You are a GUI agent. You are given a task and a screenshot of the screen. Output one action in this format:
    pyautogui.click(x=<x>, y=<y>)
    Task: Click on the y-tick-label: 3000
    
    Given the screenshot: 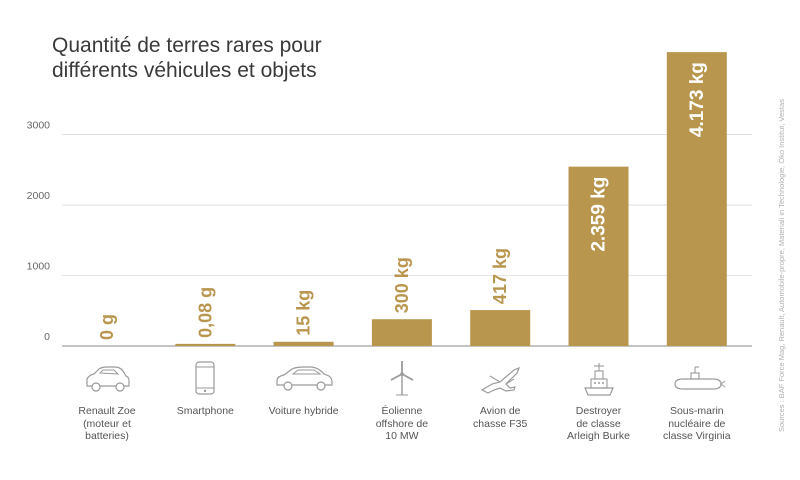 What is the action you would take?
    pyautogui.click(x=39, y=126)
    